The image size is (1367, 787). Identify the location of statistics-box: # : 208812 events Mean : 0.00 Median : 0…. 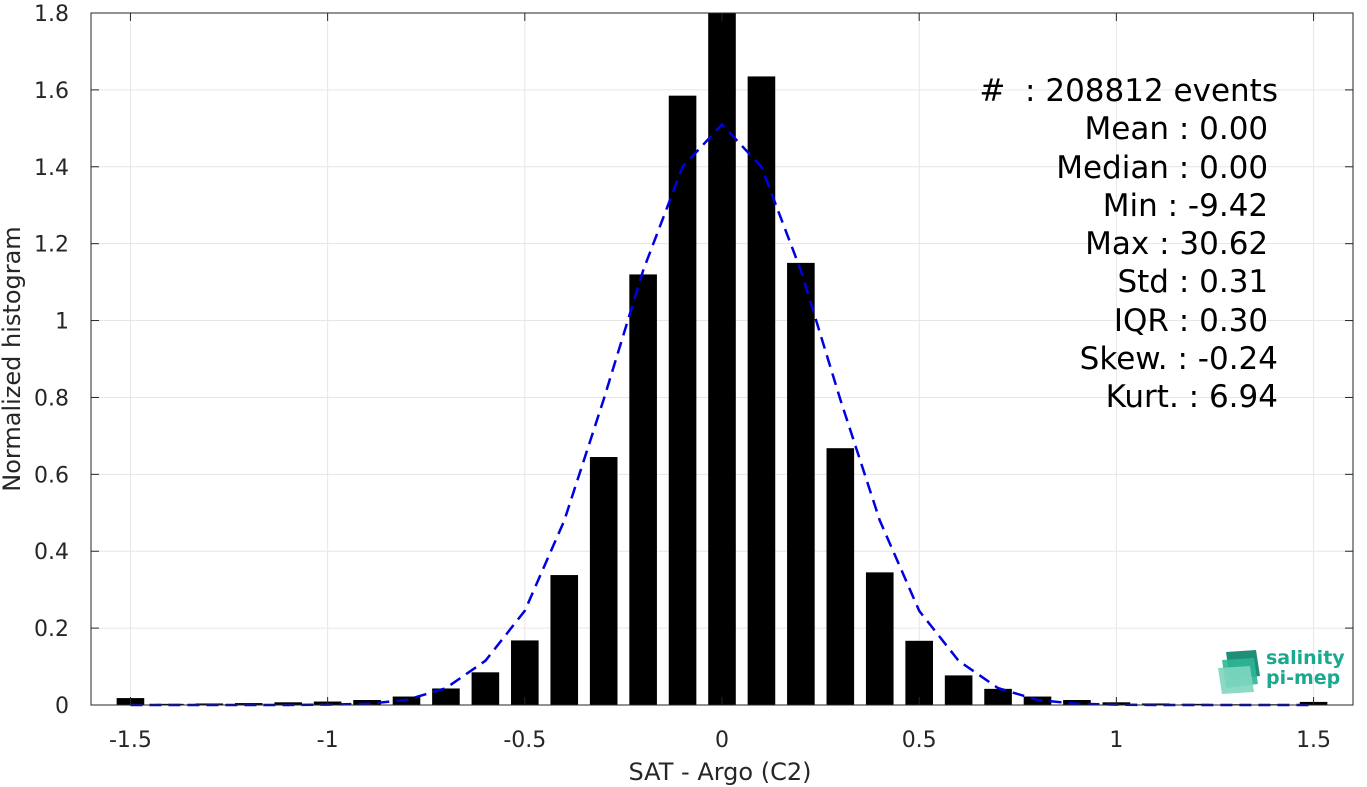
(1109, 244).